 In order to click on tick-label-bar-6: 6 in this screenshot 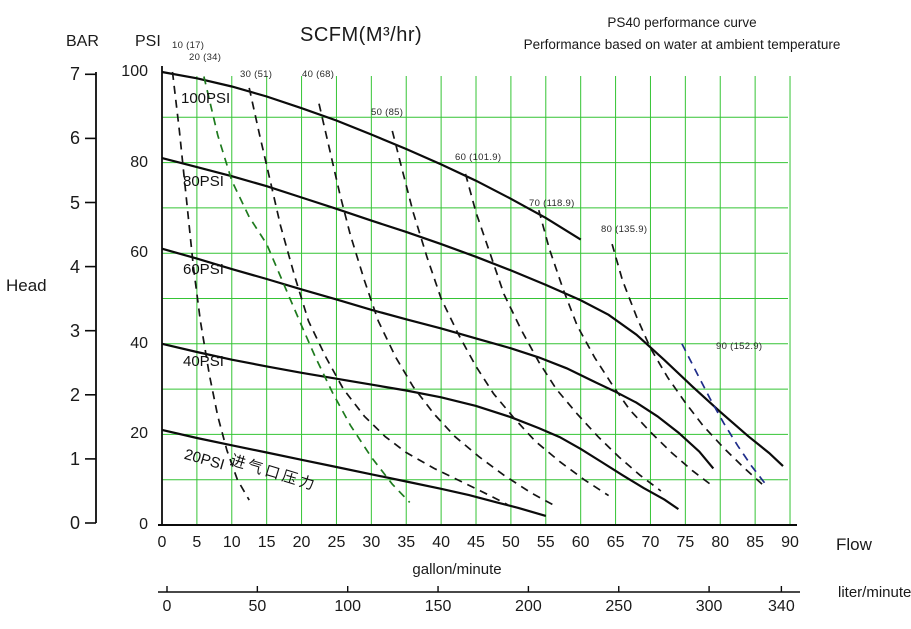, I will do `click(74, 138)`.